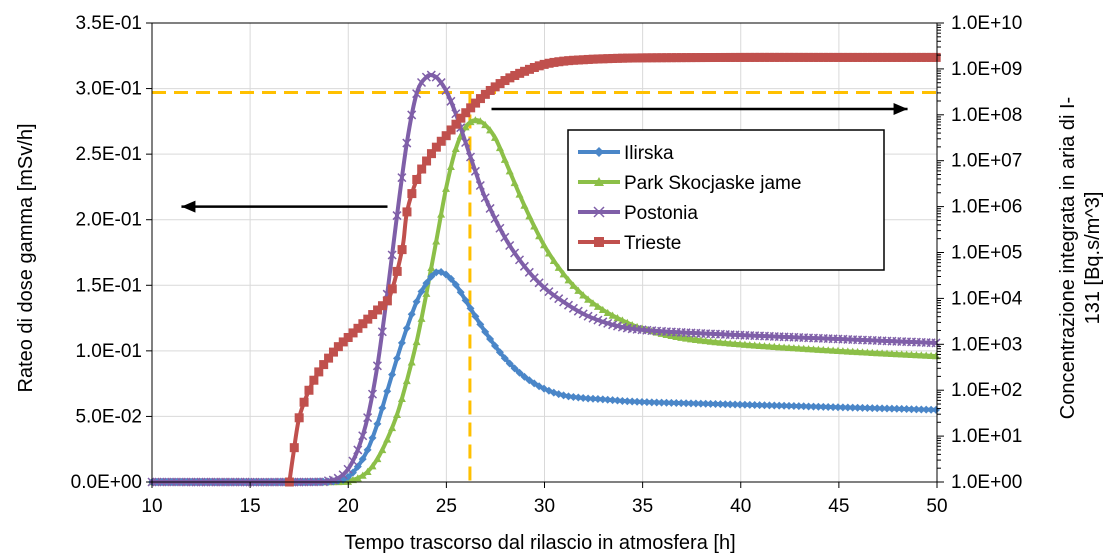 The width and height of the screenshot is (1111, 553). Describe the element at coordinates (986, 207) in the screenshot. I see `y2-tick-label: 1.0E+06` at that location.